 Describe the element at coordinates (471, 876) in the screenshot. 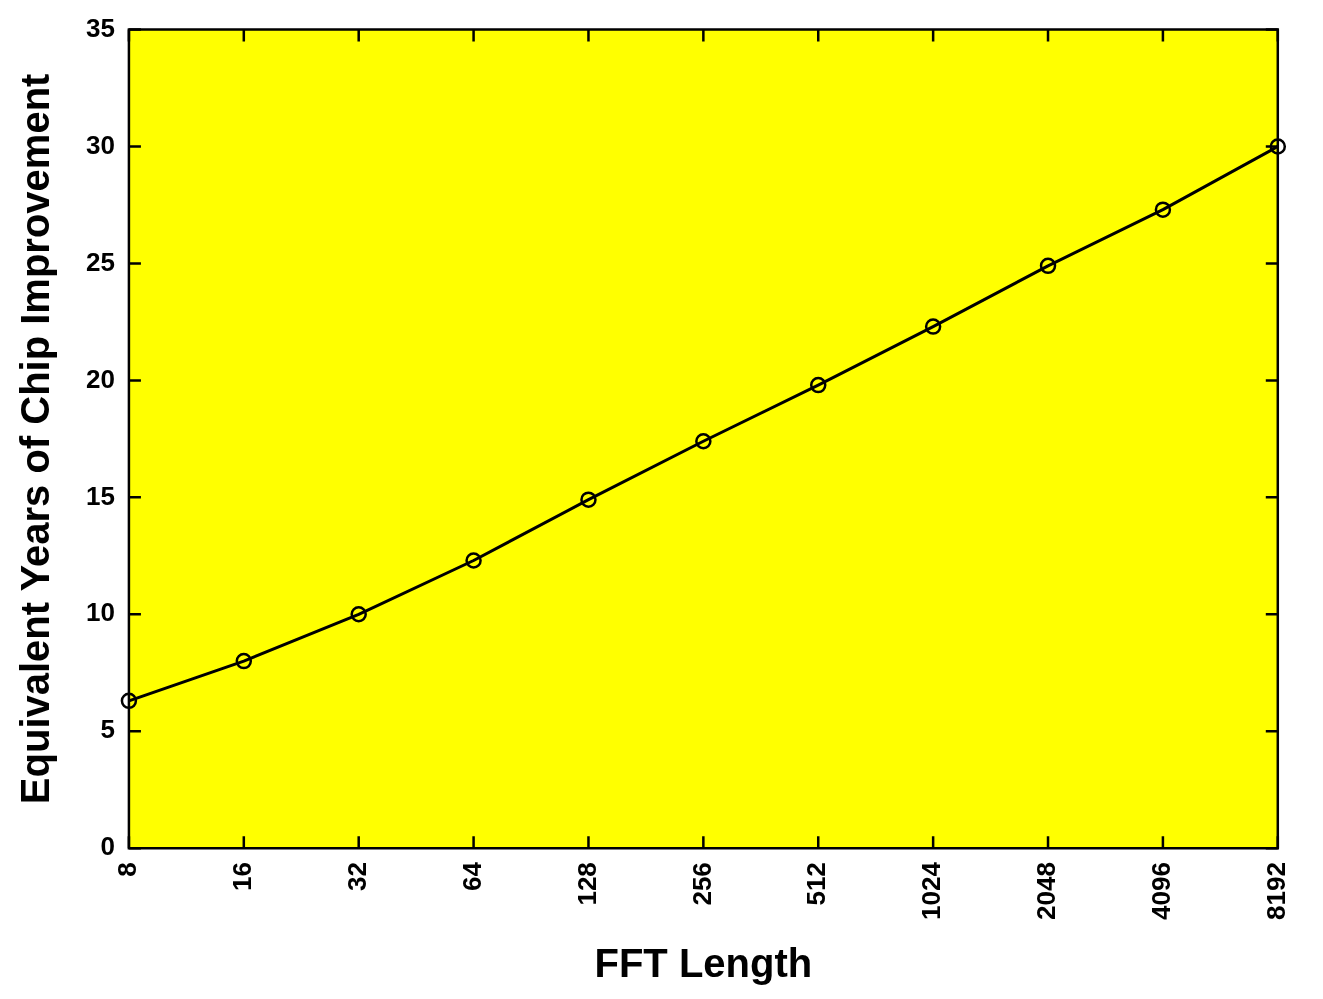

I see `x-tick-label: 64` at that location.